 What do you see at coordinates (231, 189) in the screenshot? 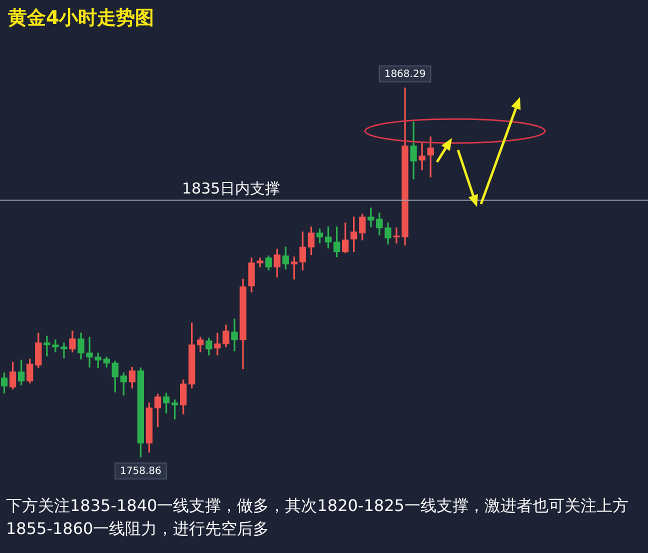
I see `ref-line-label: 1835日内支撑` at bounding box center [231, 189].